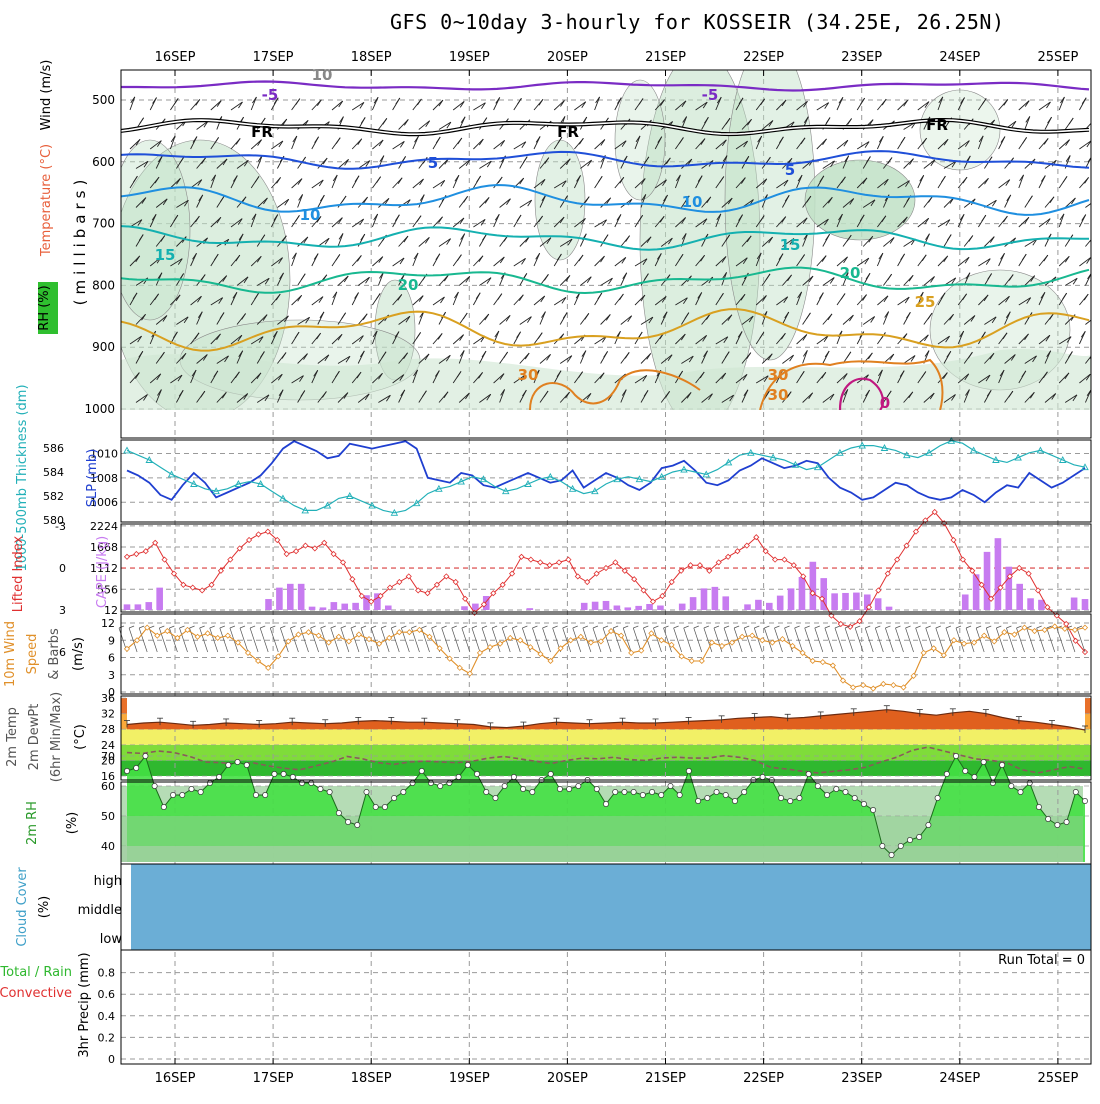 The height and width of the screenshot is (1104, 1100). I want to click on wind10-axis-label: (m/s), so click(78, 654).